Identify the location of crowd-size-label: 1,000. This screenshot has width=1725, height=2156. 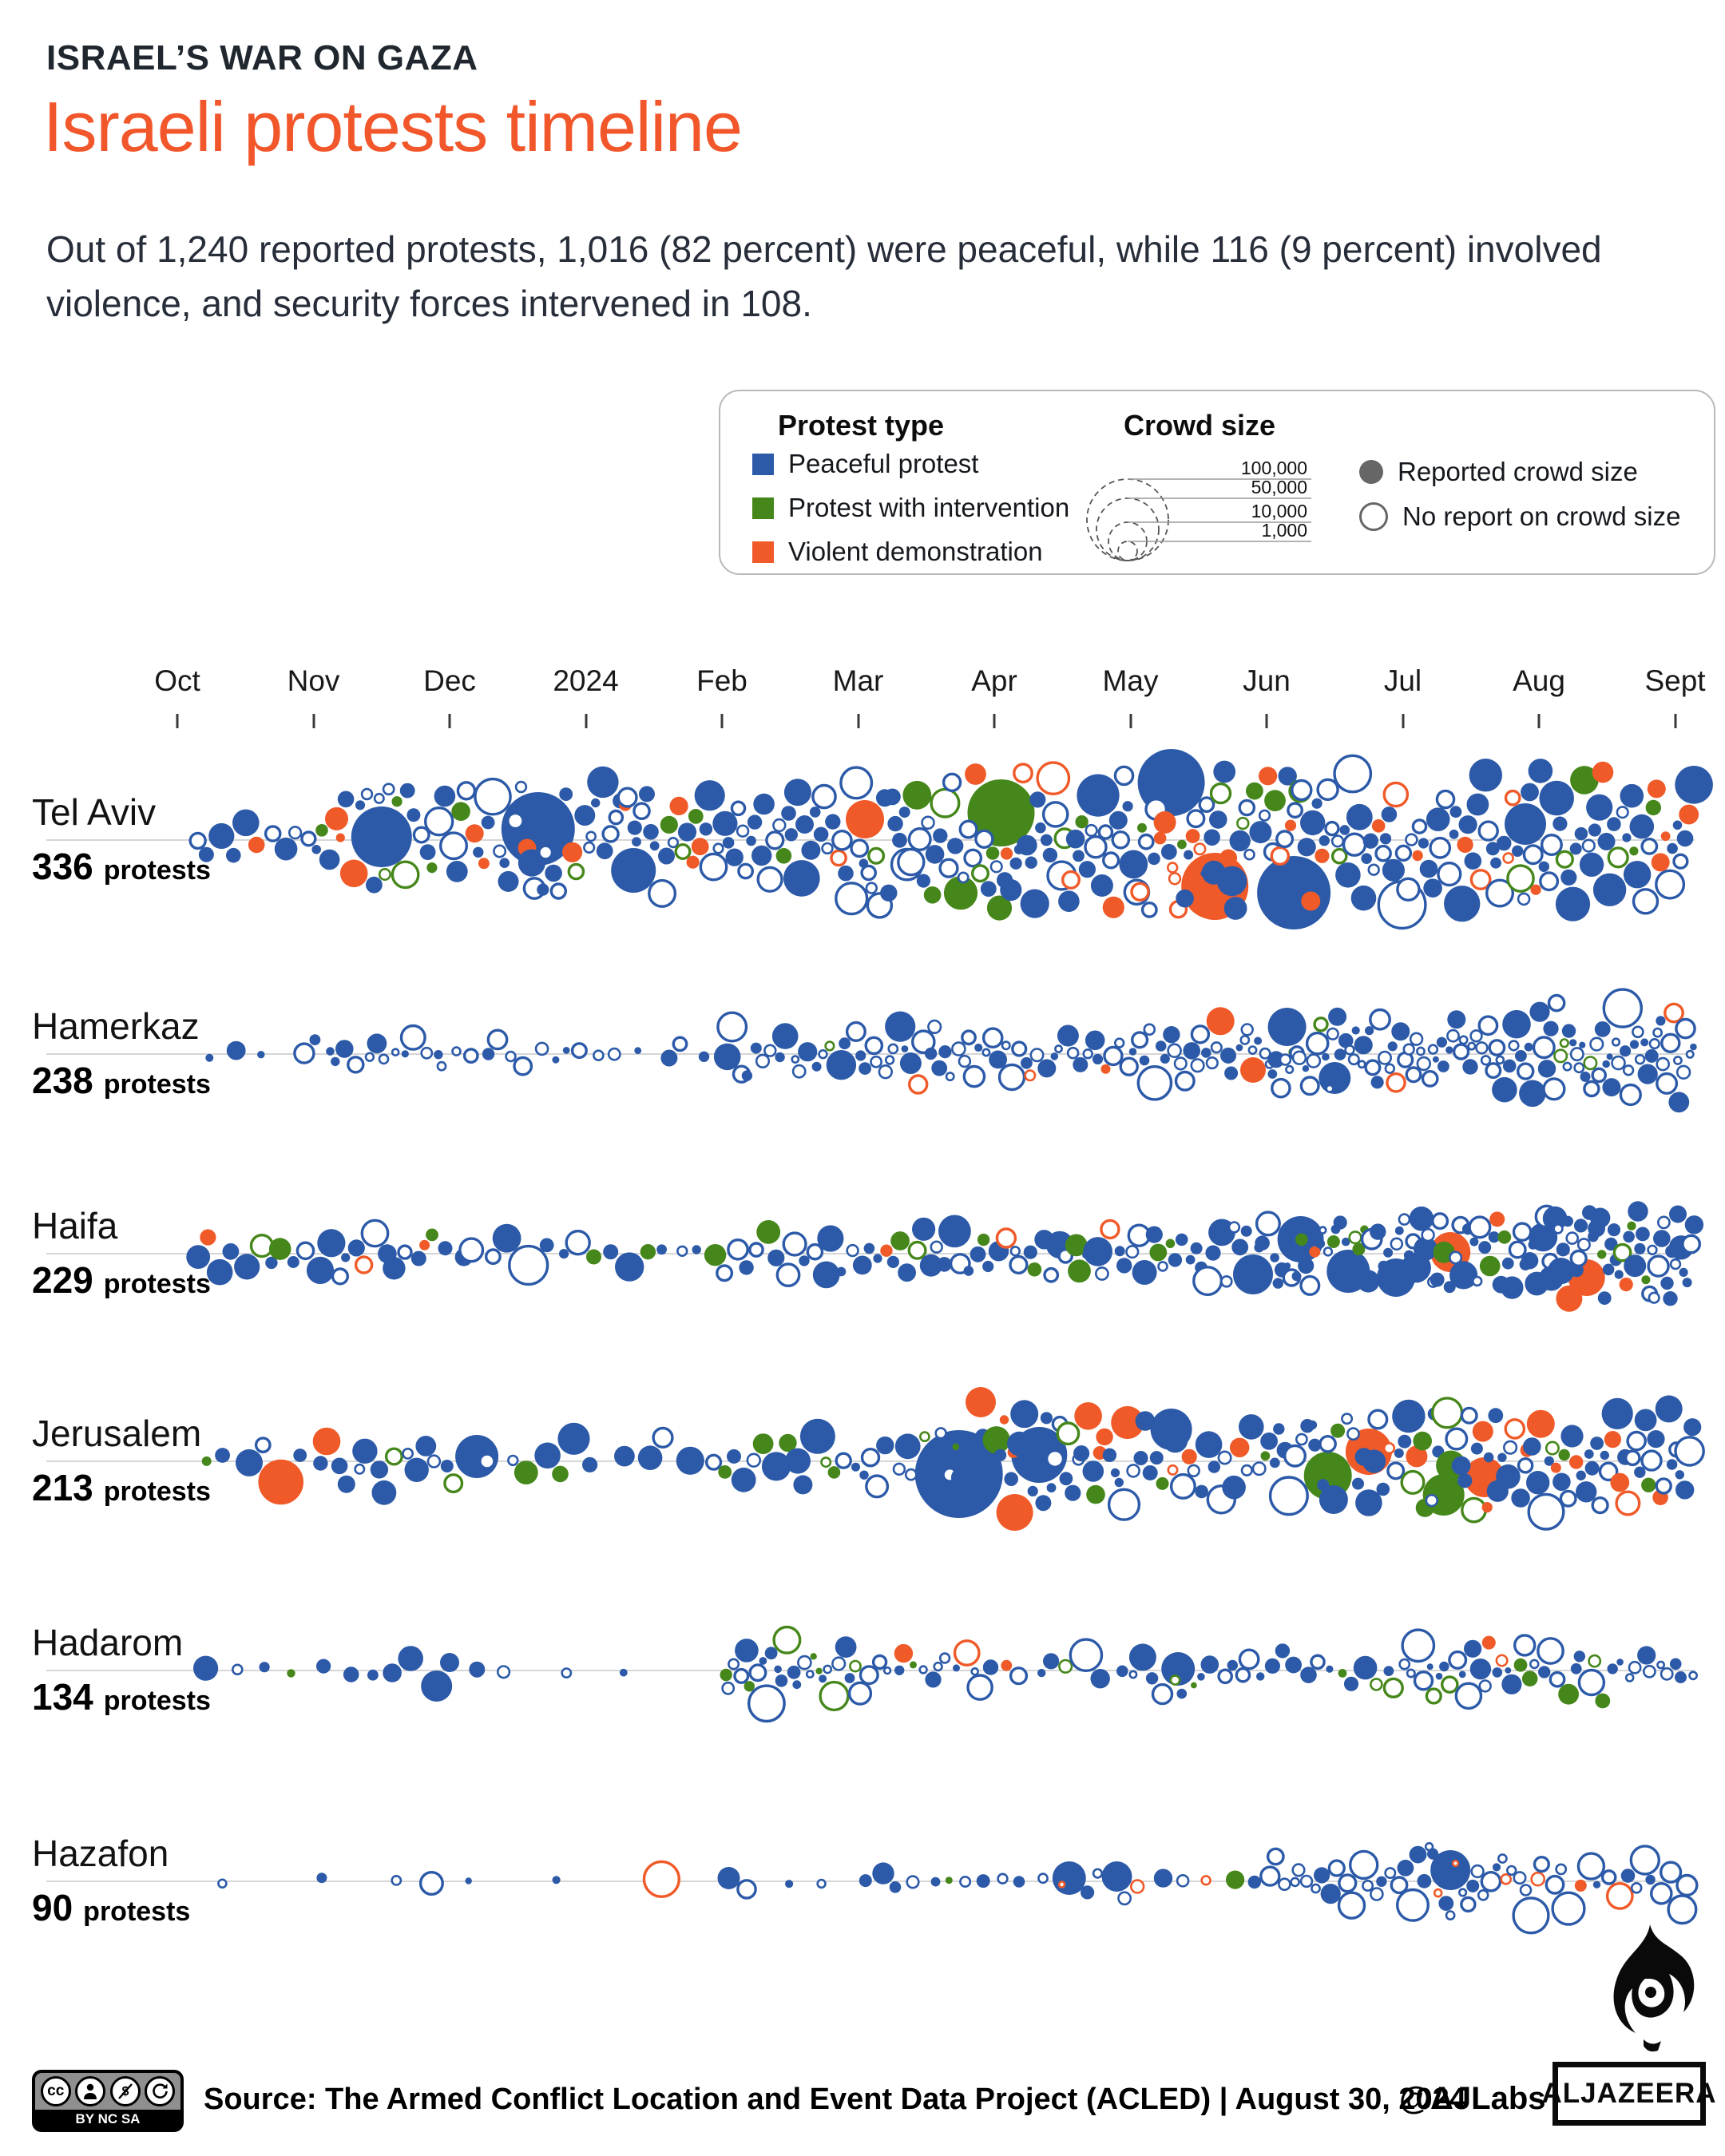
(1284, 530).